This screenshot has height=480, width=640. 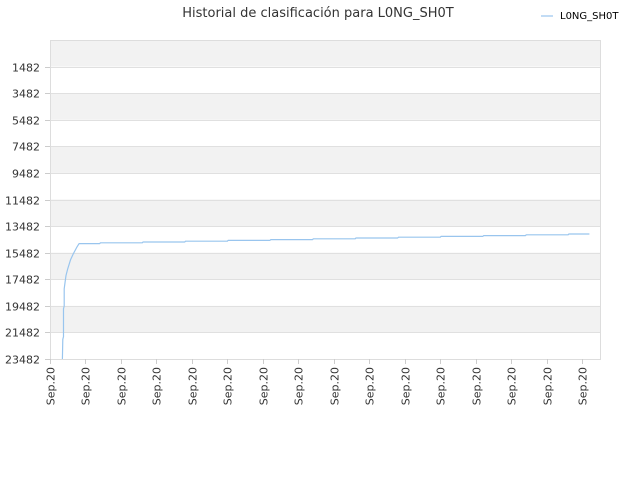 What do you see at coordinates (22, 254) in the screenshot?
I see `y-tick-label: 15482` at bounding box center [22, 254].